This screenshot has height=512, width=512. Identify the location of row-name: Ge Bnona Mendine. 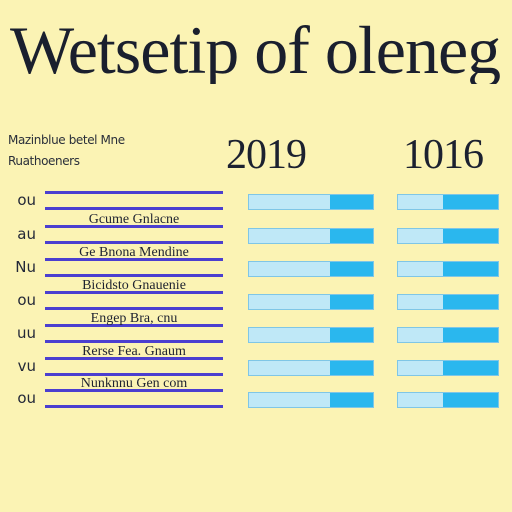
(134, 252).